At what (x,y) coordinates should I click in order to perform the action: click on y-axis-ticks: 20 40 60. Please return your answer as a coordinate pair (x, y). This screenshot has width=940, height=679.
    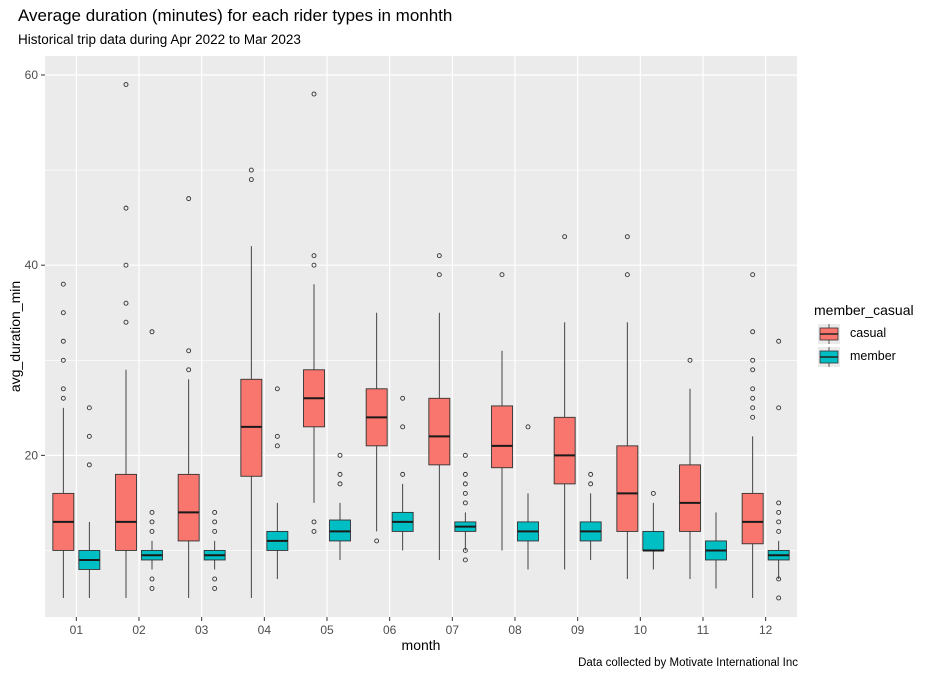
    Looking at the image, I should click on (35, 265).